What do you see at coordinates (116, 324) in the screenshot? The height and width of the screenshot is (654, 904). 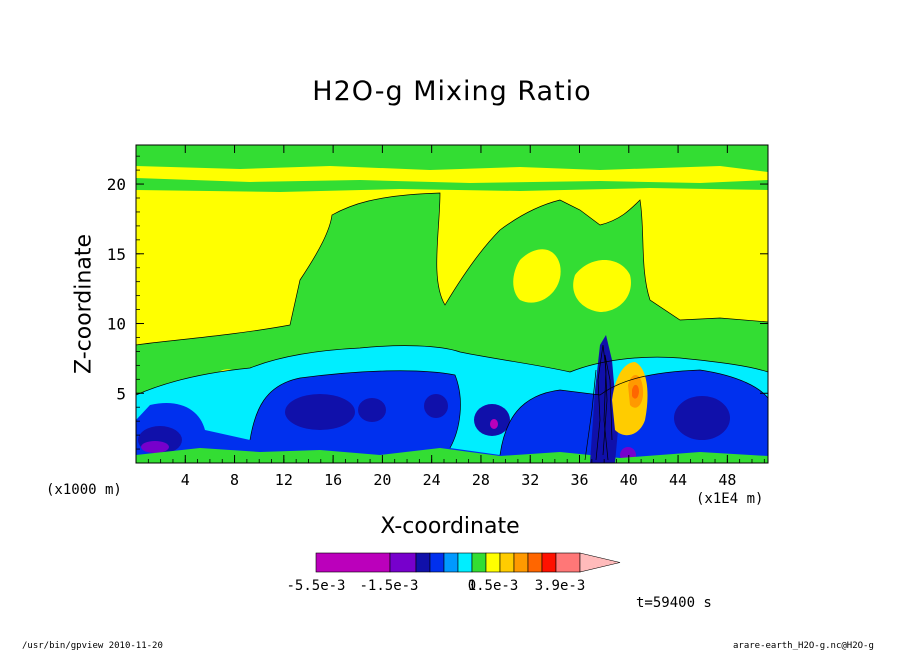 I see `y-tick-label: 10` at bounding box center [116, 324].